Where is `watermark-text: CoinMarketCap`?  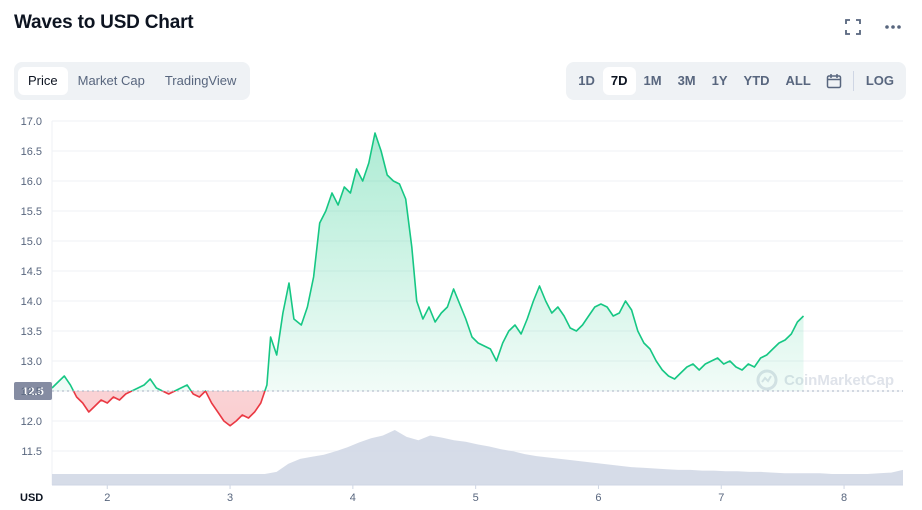 watermark-text: CoinMarketCap is located at coordinates (839, 380).